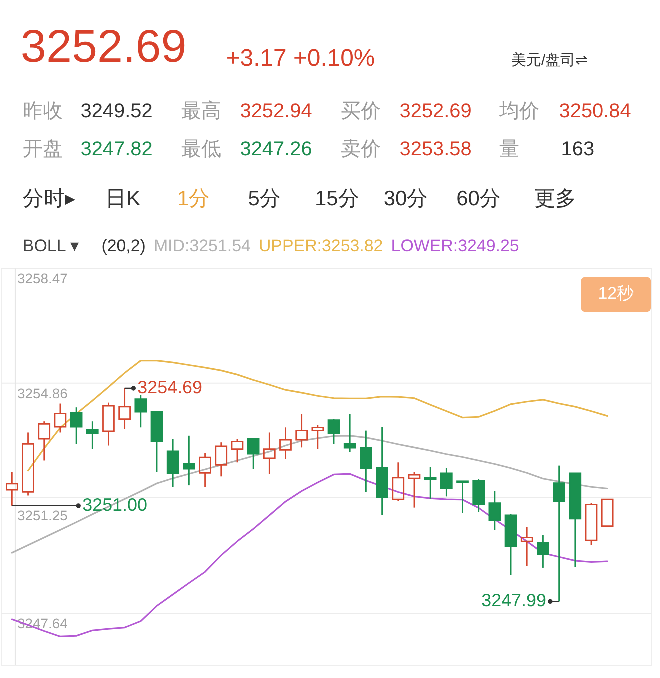 This screenshot has width=660, height=678. What do you see at coordinates (116, 111) in the screenshot?
I see `text: 3249.52` at bounding box center [116, 111].